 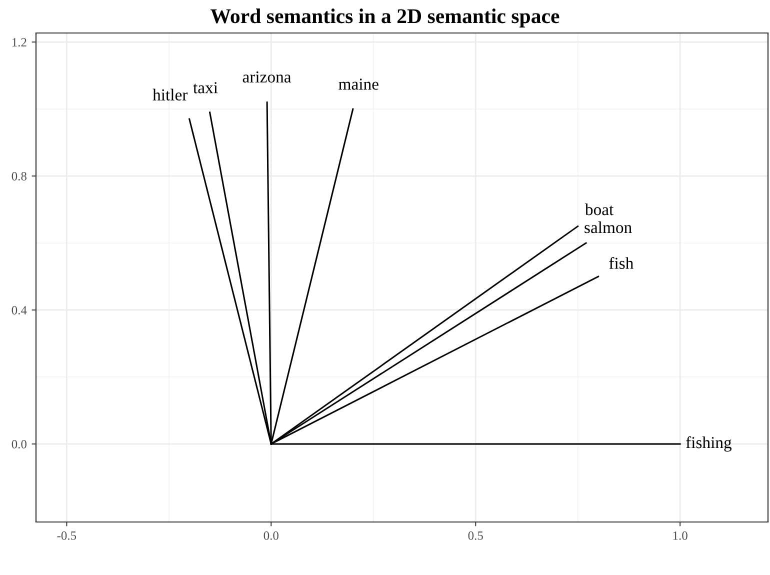 What do you see at coordinates (709, 444) in the screenshot?
I see `series-label: fishing` at bounding box center [709, 444].